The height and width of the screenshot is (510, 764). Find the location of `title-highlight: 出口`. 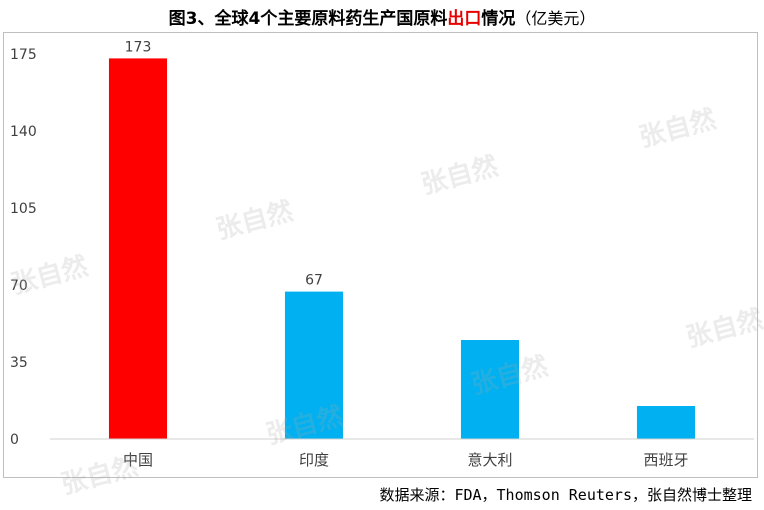

title-highlight: 出口 is located at coordinates (464, 19).